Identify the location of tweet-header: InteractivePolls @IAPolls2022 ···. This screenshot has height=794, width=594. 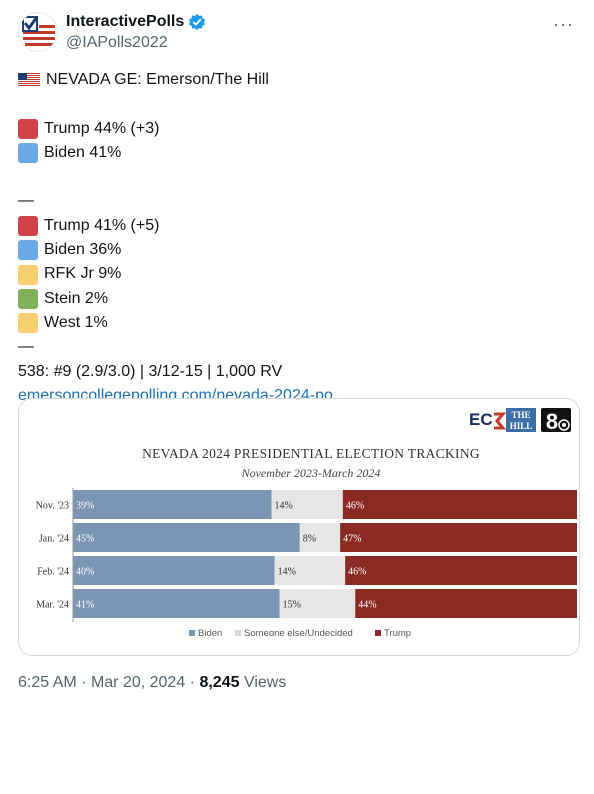
(298, 34).